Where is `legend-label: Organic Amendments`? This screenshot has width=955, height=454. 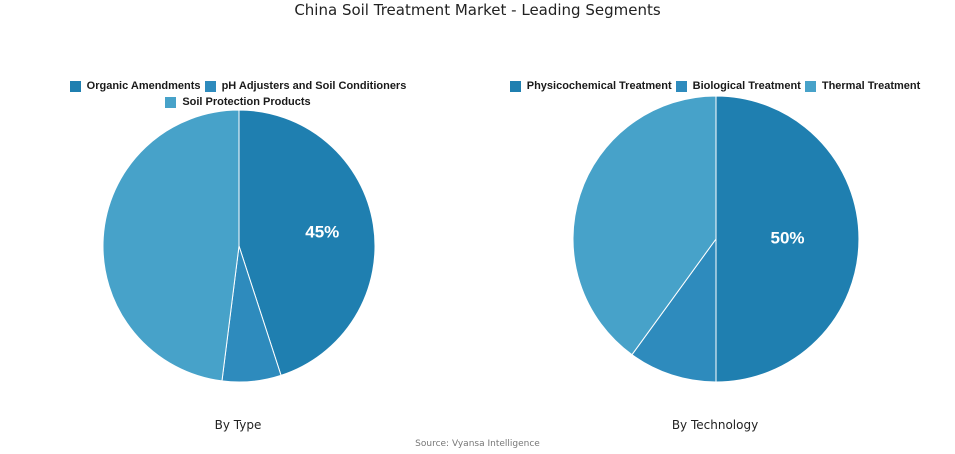
legend-label: Organic Amendments is located at coordinates (143, 86).